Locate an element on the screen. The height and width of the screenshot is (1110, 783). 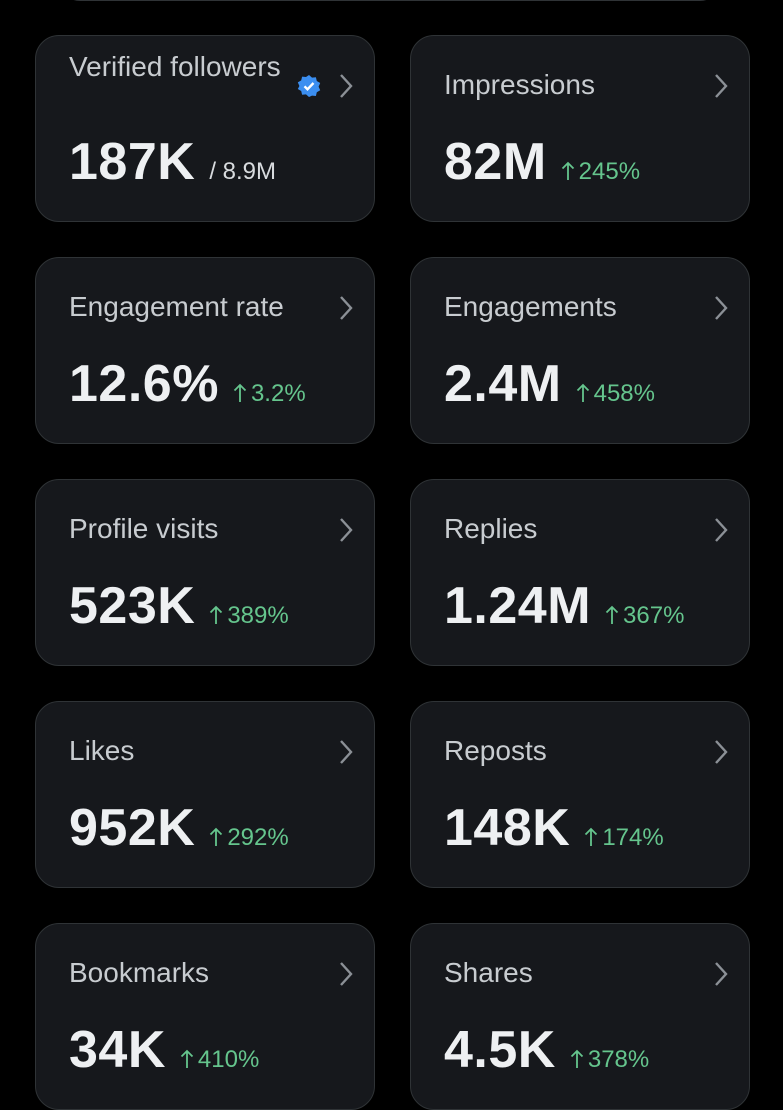
metric-card: Impressions 82M 245% is located at coordinates (580, 128).